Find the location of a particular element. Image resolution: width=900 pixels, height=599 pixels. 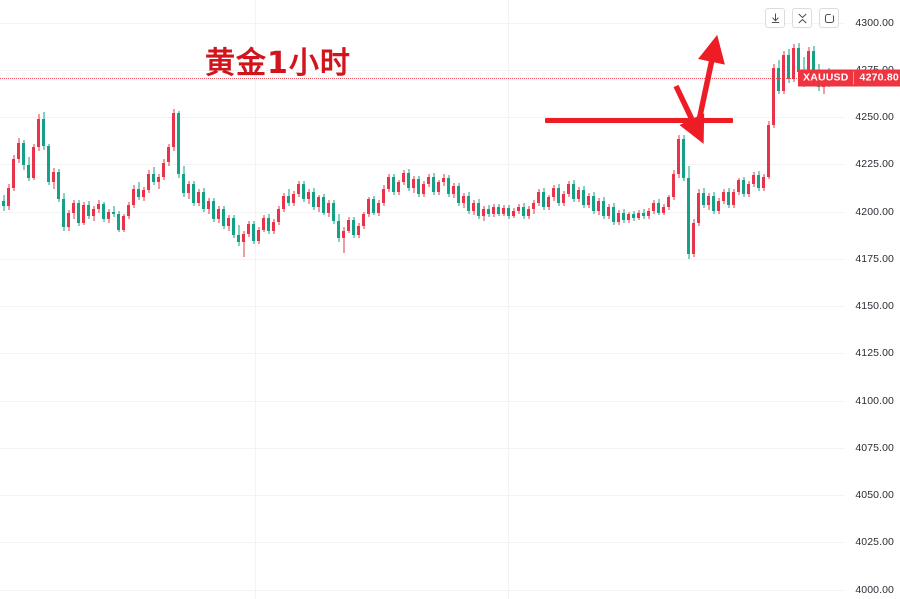

price-tag-value: 4270.80 is located at coordinates (879, 77).